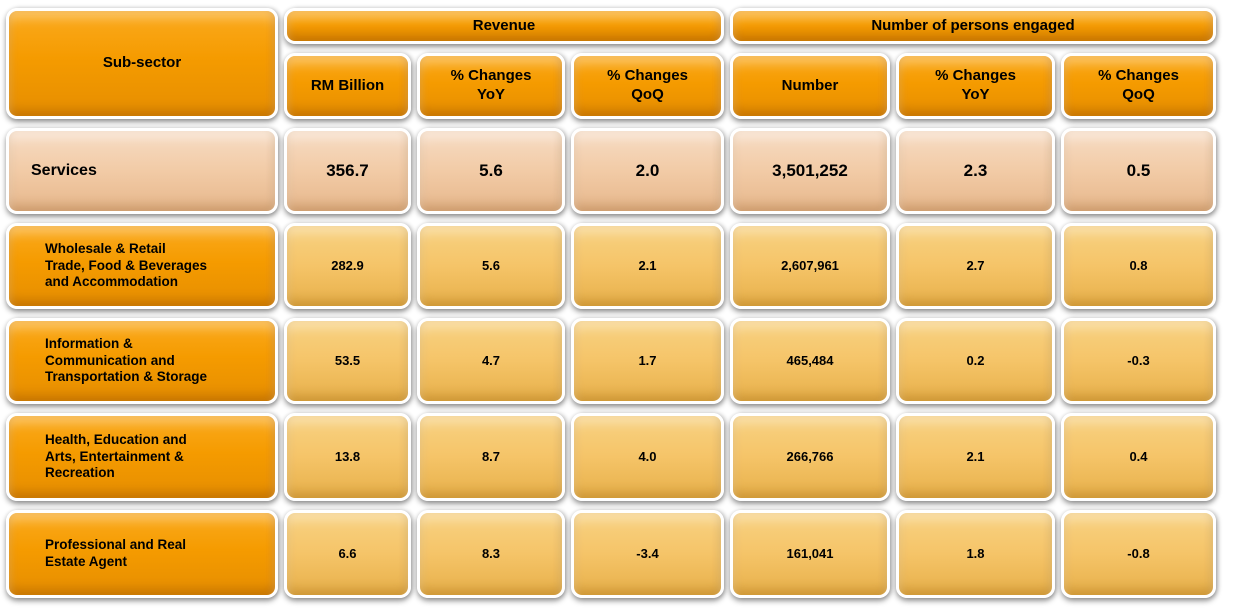 Image resolution: width=1253 pixels, height=611 pixels. I want to click on value-cell: 8.7, so click(491, 457).